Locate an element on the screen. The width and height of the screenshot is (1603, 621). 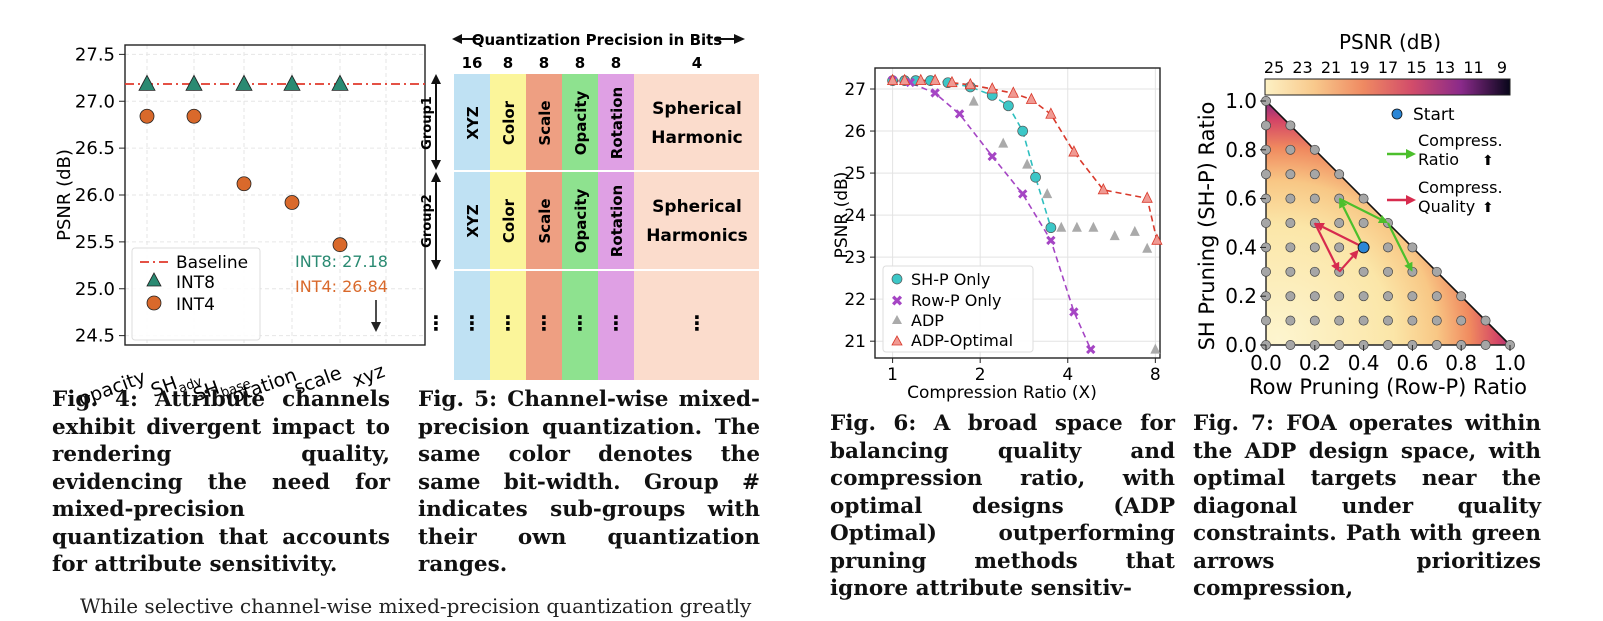
fig6-series-line is located at coordinates (972, 153).